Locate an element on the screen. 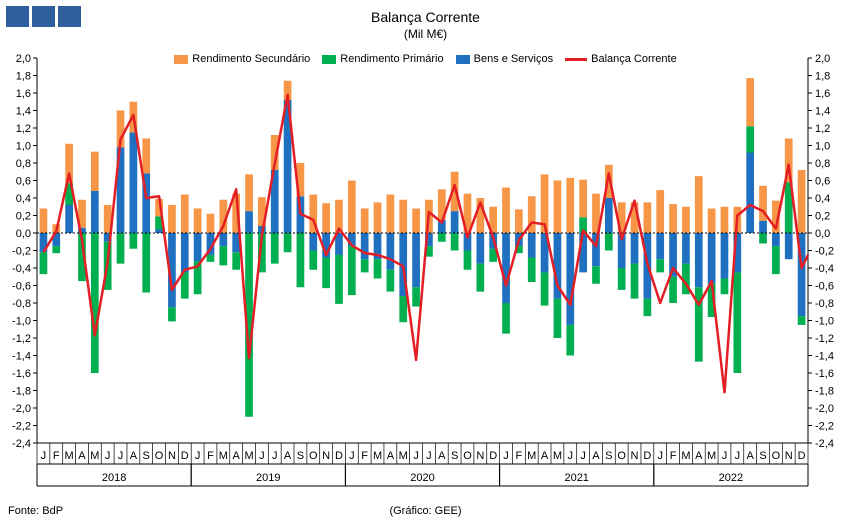  year-label: 2019 is located at coordinates (268, 478).